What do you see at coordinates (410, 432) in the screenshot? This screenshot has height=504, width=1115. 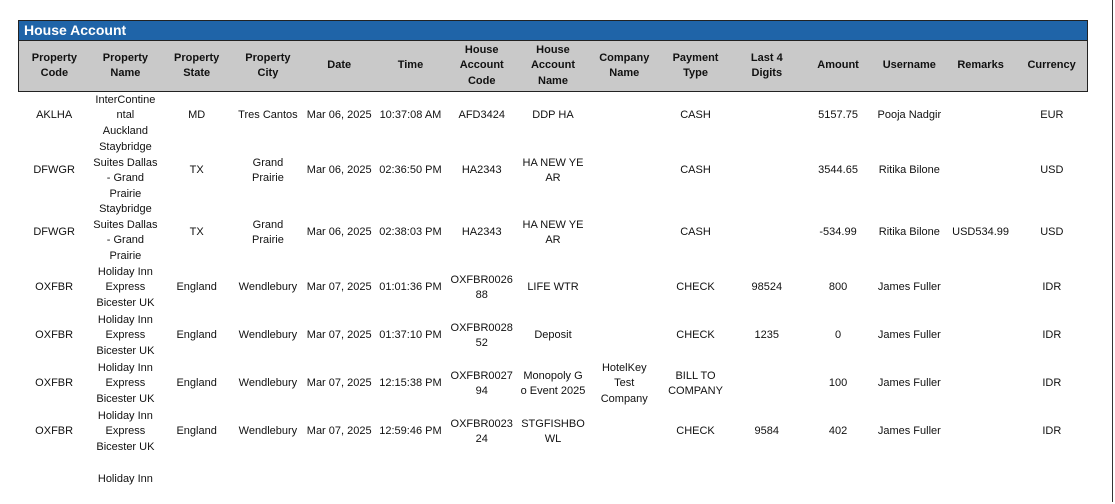 I see `table-cell: 12:59:46 PM` at bounding box center [410, 432].